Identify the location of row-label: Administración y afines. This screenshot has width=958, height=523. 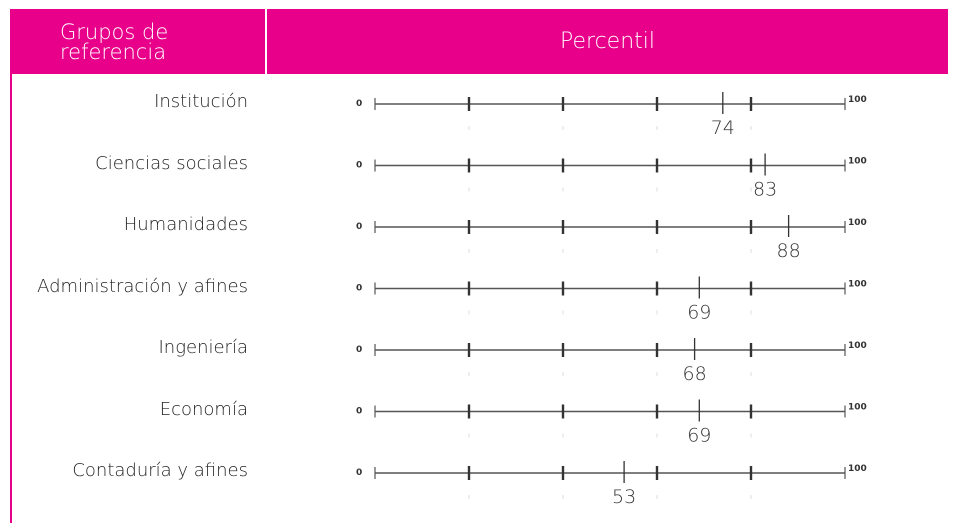
(142, 286).